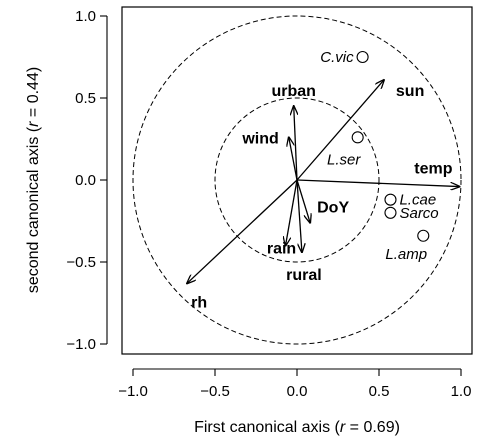 This screenshot has height=446, width=480. I want to click on x-tick-label: 0.0, so click(297, 391).